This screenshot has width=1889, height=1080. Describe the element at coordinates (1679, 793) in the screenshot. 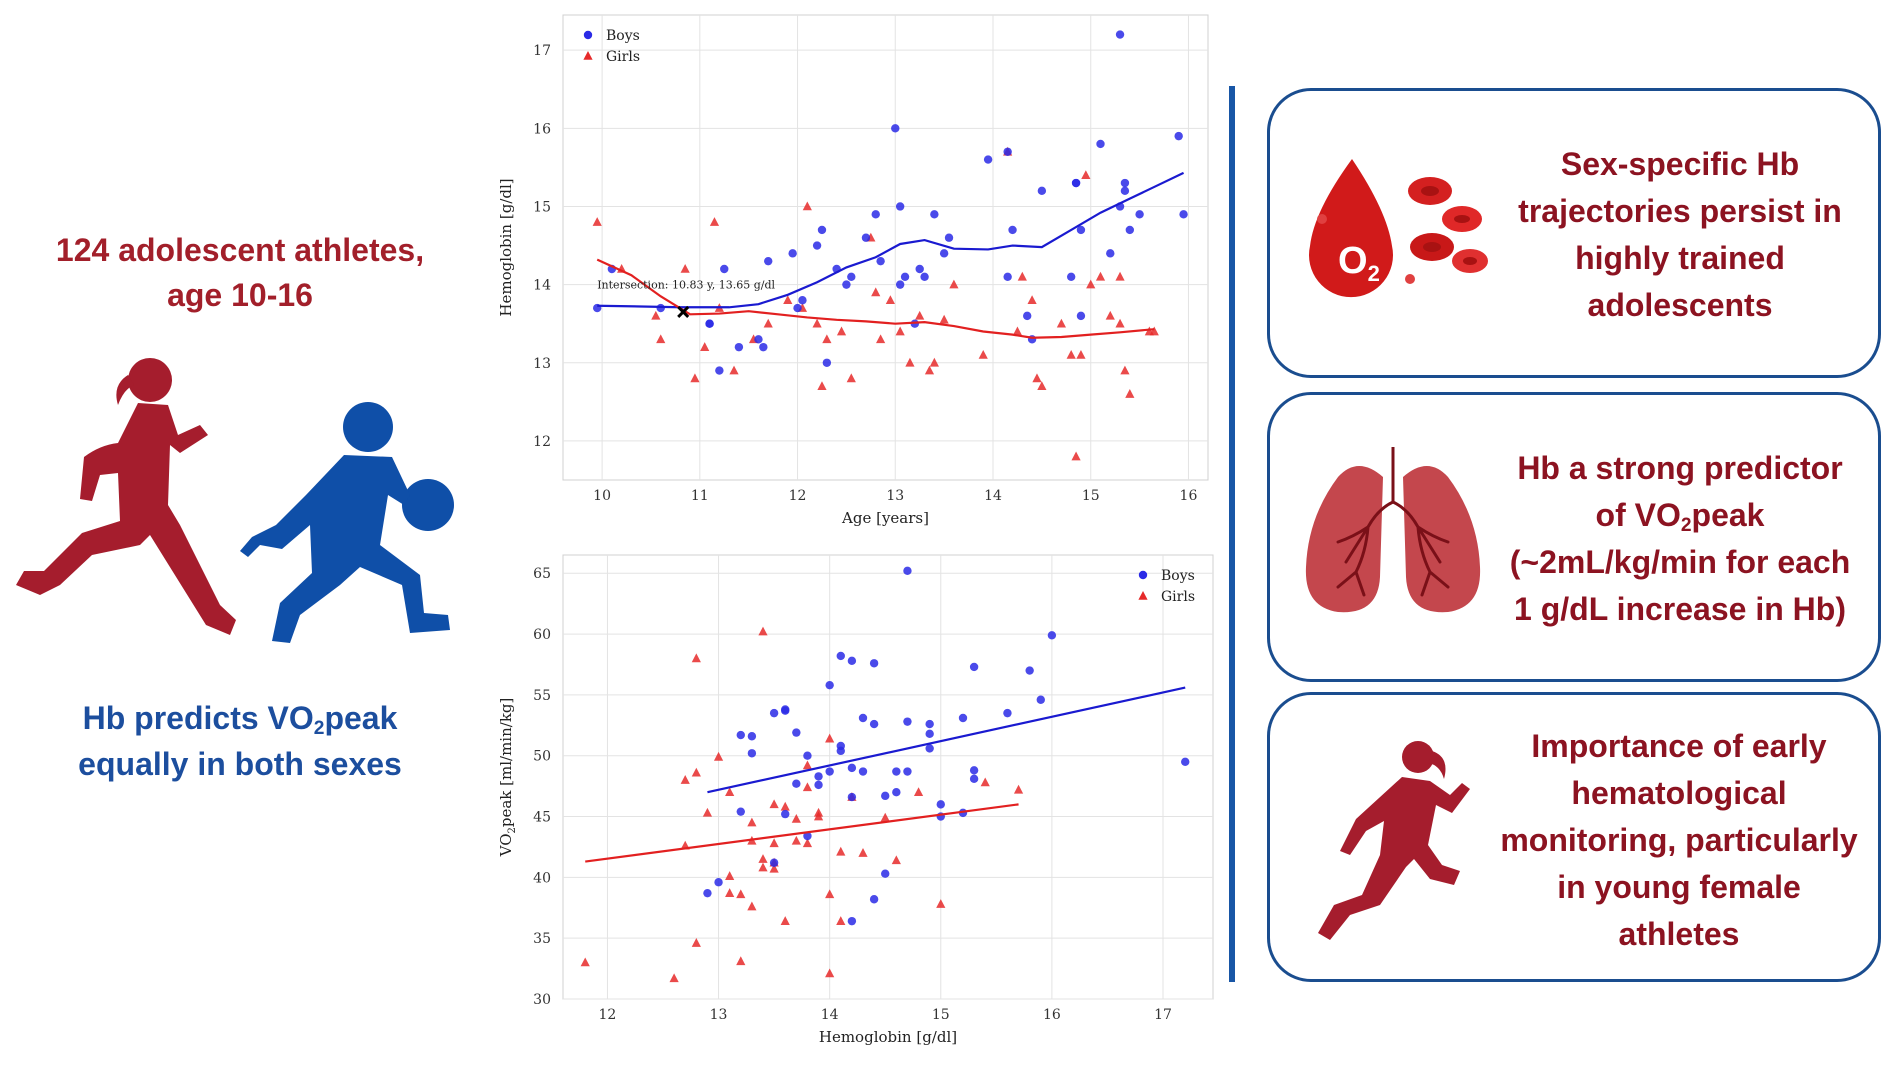

I see `panel-3-line-2: hematological` at that location.